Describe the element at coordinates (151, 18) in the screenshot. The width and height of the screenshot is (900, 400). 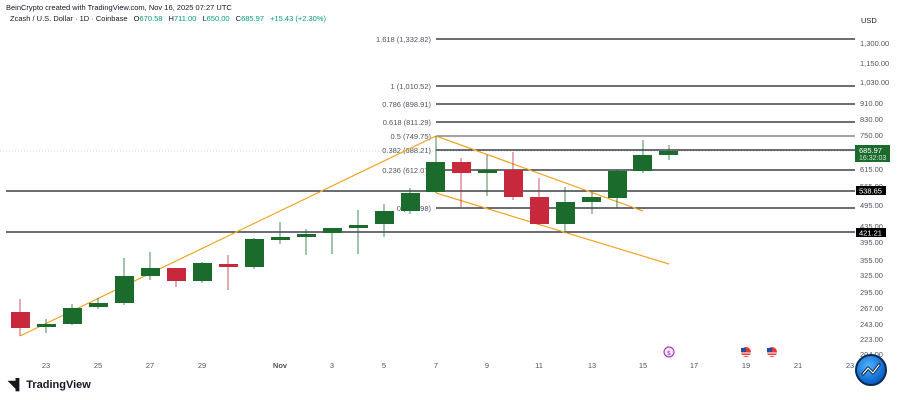
I see `open-value: 670.58` at that location.